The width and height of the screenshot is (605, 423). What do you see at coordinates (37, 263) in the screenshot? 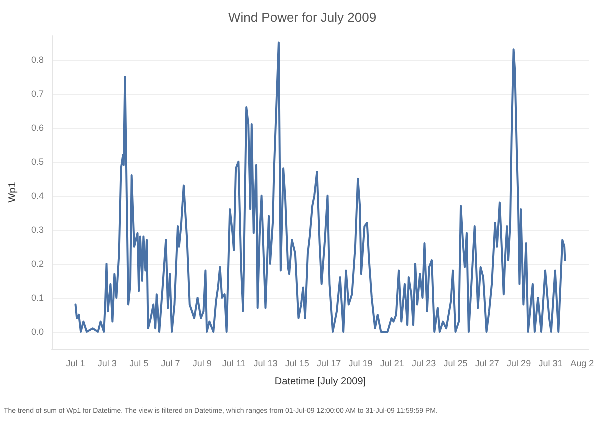
I see `y-tick-label: 0.2` at bounding box center [37, 263].